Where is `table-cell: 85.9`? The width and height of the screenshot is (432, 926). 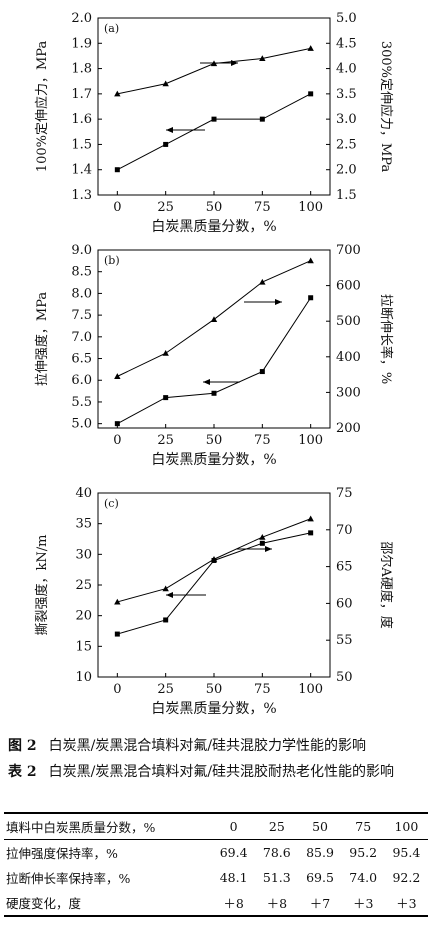 table-cell: 85.9 is located at coordinates (320, 852).